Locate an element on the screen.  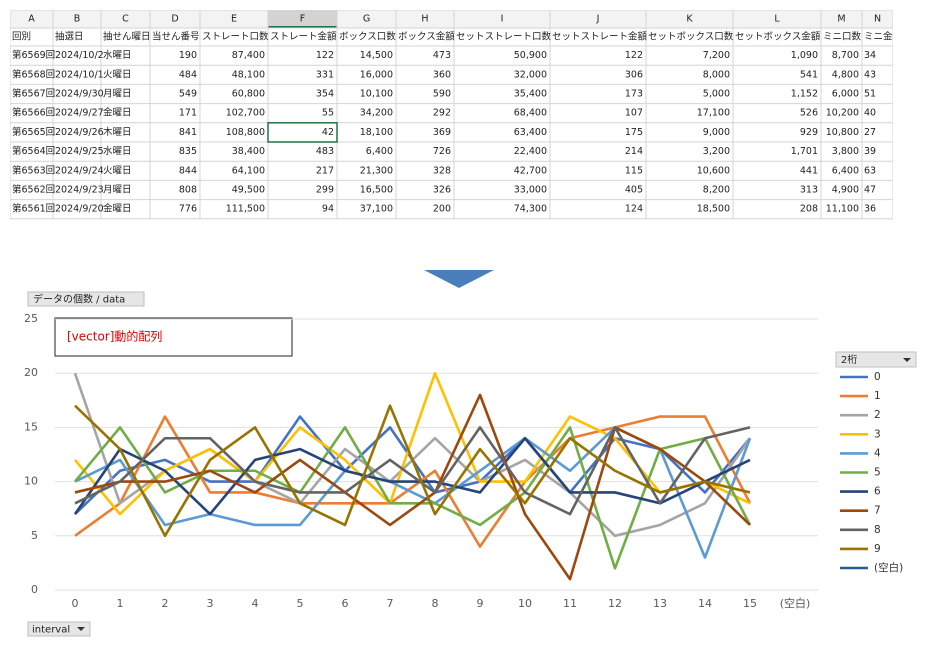
axis-field-button is located at coordinates (59, 629).